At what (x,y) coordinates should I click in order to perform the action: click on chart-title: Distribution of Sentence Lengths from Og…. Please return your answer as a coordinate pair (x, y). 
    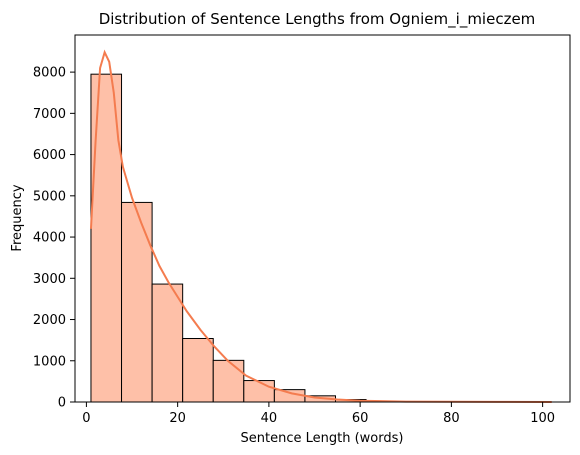
    Looking at the image, I should click on (317, 19).